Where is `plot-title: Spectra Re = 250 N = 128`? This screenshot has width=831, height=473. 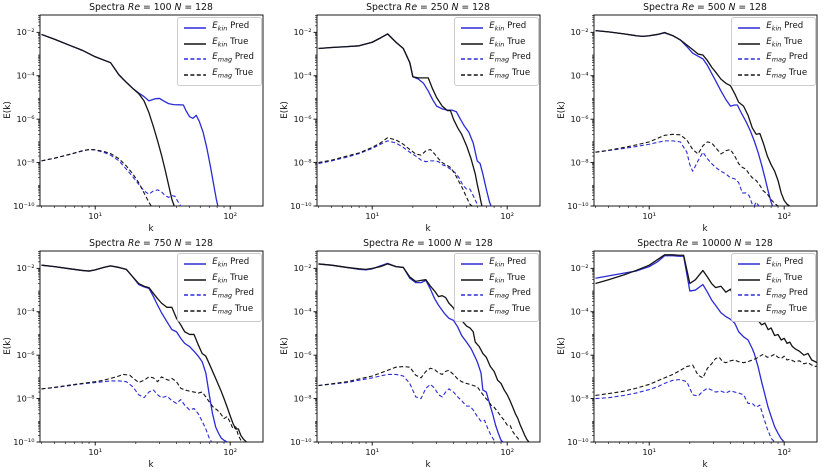
plot-title: Spectra Re = 250 N = 128 is located at coordinates (428, 7).